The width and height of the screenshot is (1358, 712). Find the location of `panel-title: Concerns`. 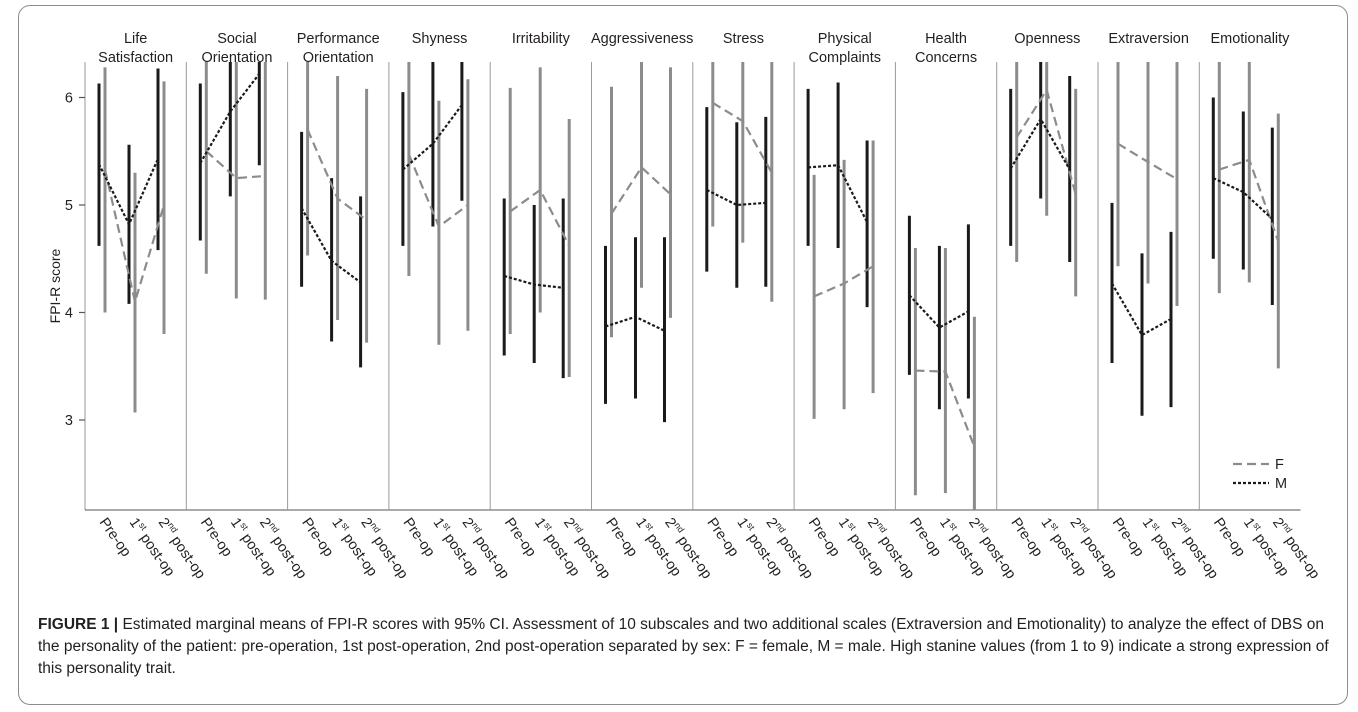

panel-title: Concerns is located at coordinates (946, 58).